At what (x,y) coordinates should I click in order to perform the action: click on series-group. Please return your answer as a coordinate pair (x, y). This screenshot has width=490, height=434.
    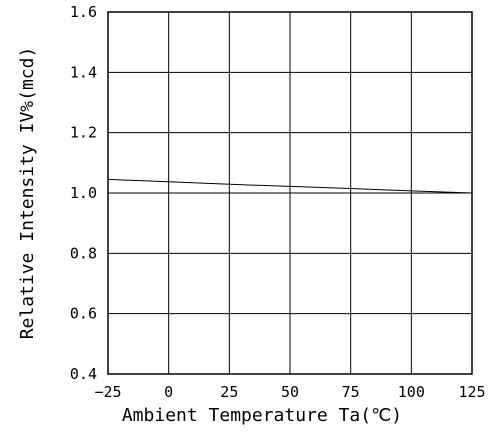
    Looking at the image, I should click on (290, 186).